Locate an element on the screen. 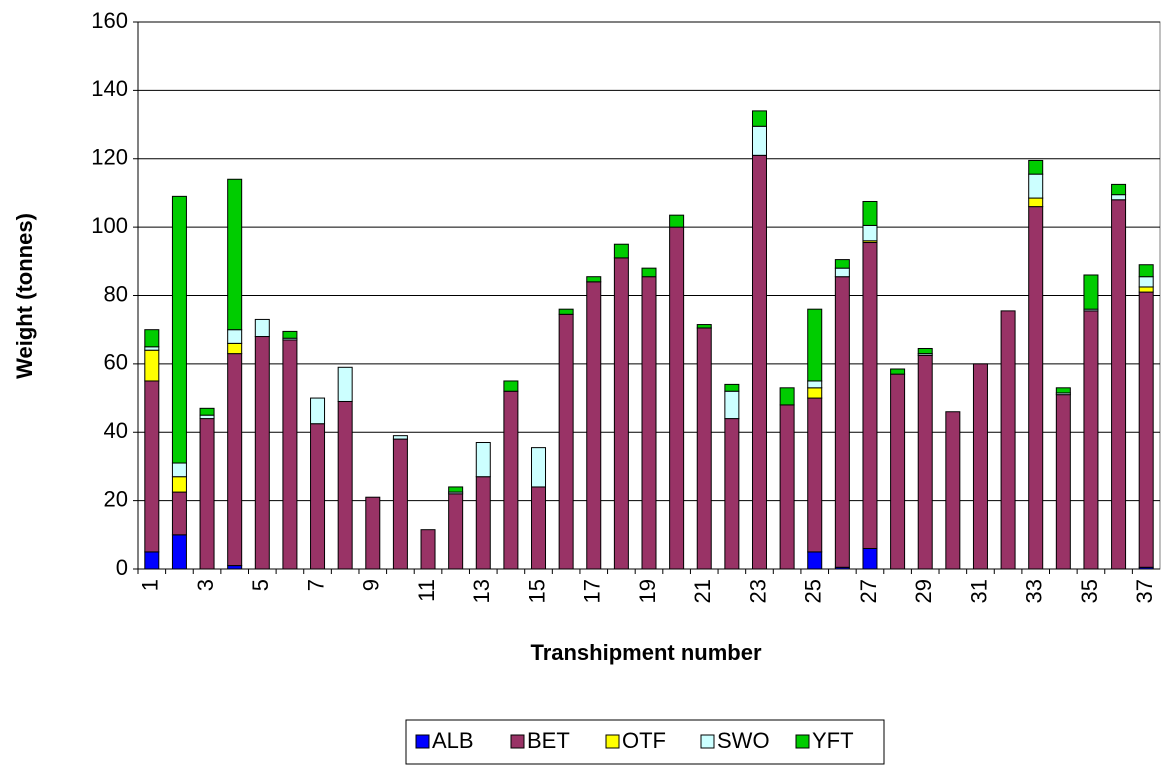 Image resolution: width=1169 pixels, height=765 pixels. y-tick-label: 100 is located at coordinates (109, 225).